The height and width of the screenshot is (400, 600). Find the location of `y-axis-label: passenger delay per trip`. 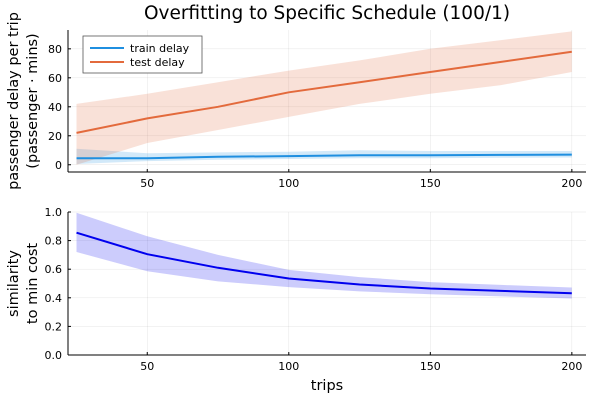

y-axis-label: passenger delay per trip is located at coordinates (14, 101).